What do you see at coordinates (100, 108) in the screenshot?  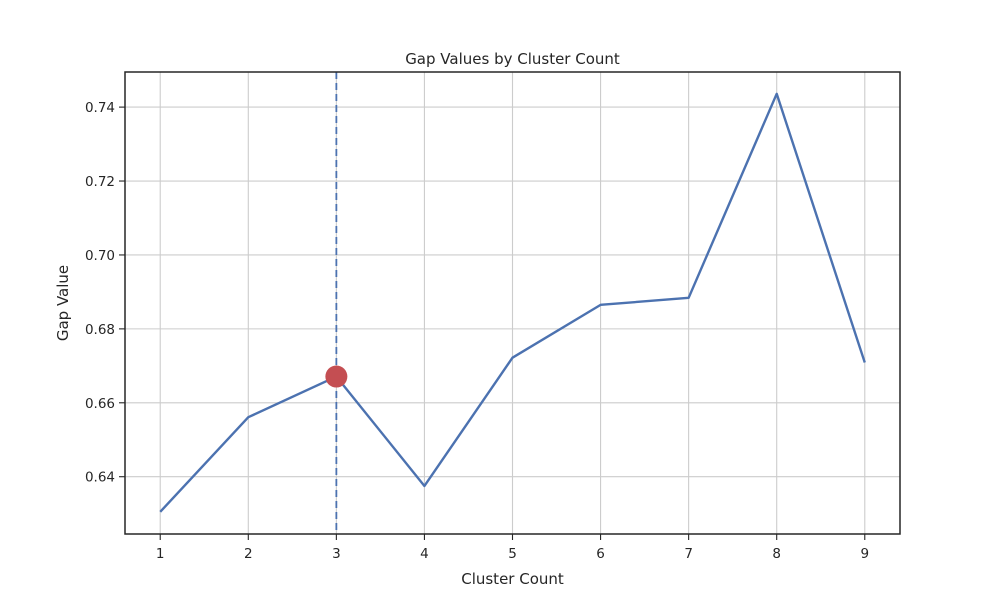 I see `y-tick-label: 0.74` at bounding box center [100, 108].